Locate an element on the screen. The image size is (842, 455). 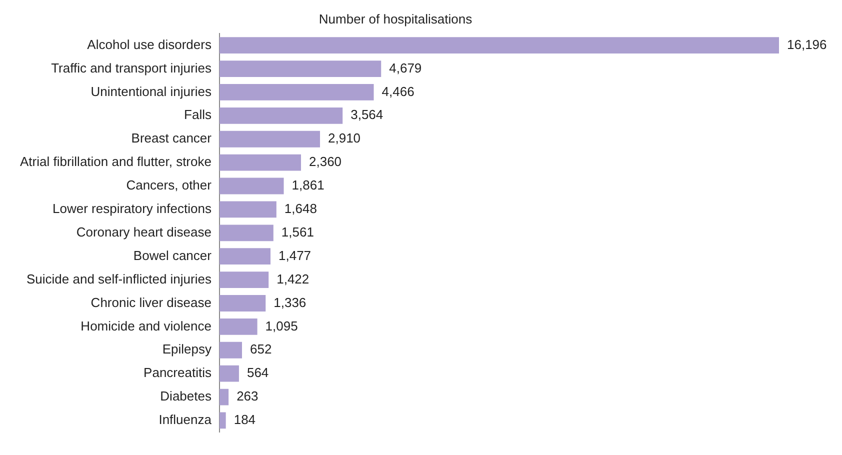
data-label: 4,679 is located at coordinates (405, 68).